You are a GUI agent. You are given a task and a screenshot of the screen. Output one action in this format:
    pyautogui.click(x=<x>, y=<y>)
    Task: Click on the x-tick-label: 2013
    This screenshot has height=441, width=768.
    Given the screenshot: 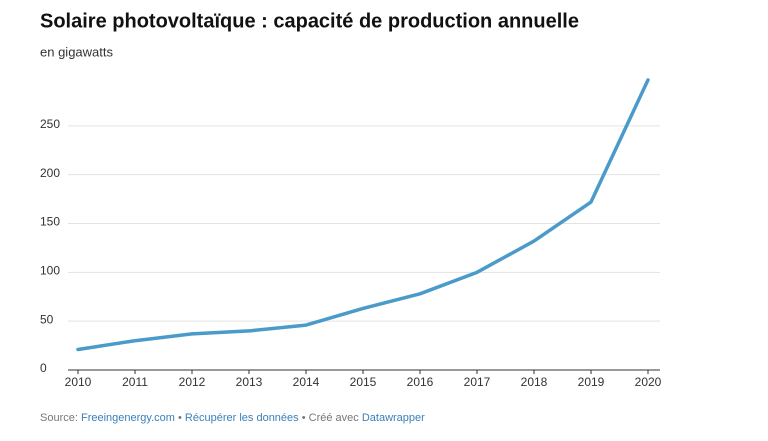 What is the action you would take?
    pyautogui.click(x=249, y=382)
    